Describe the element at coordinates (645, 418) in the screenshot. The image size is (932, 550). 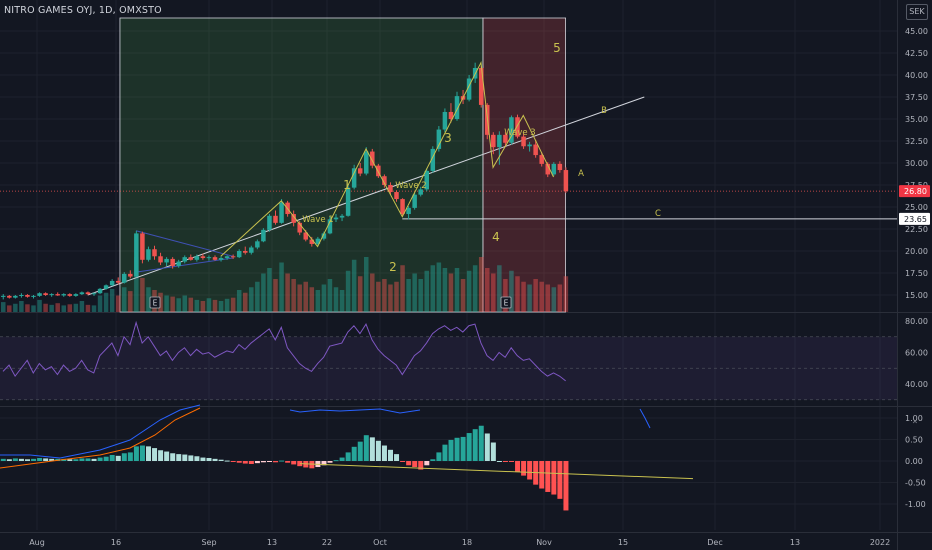
I see `macd-line-segment` at that location.